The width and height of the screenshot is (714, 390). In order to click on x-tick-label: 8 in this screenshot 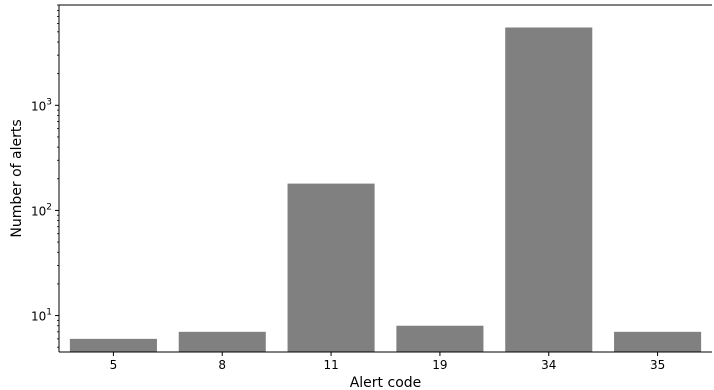, I will do `click(222, 365)`.